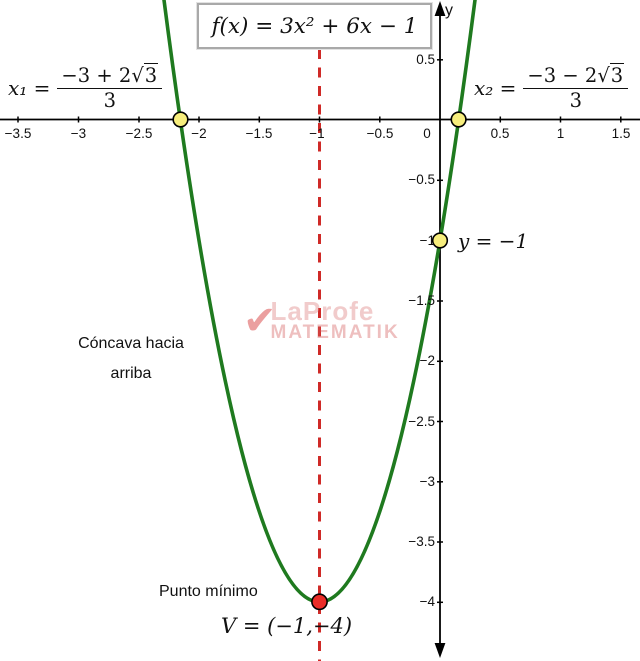 The image size is (640, 661). What do you see at coordinates (319, 602) in the screenshot?
I see `vertex-point` at bounding box center [319, 602].